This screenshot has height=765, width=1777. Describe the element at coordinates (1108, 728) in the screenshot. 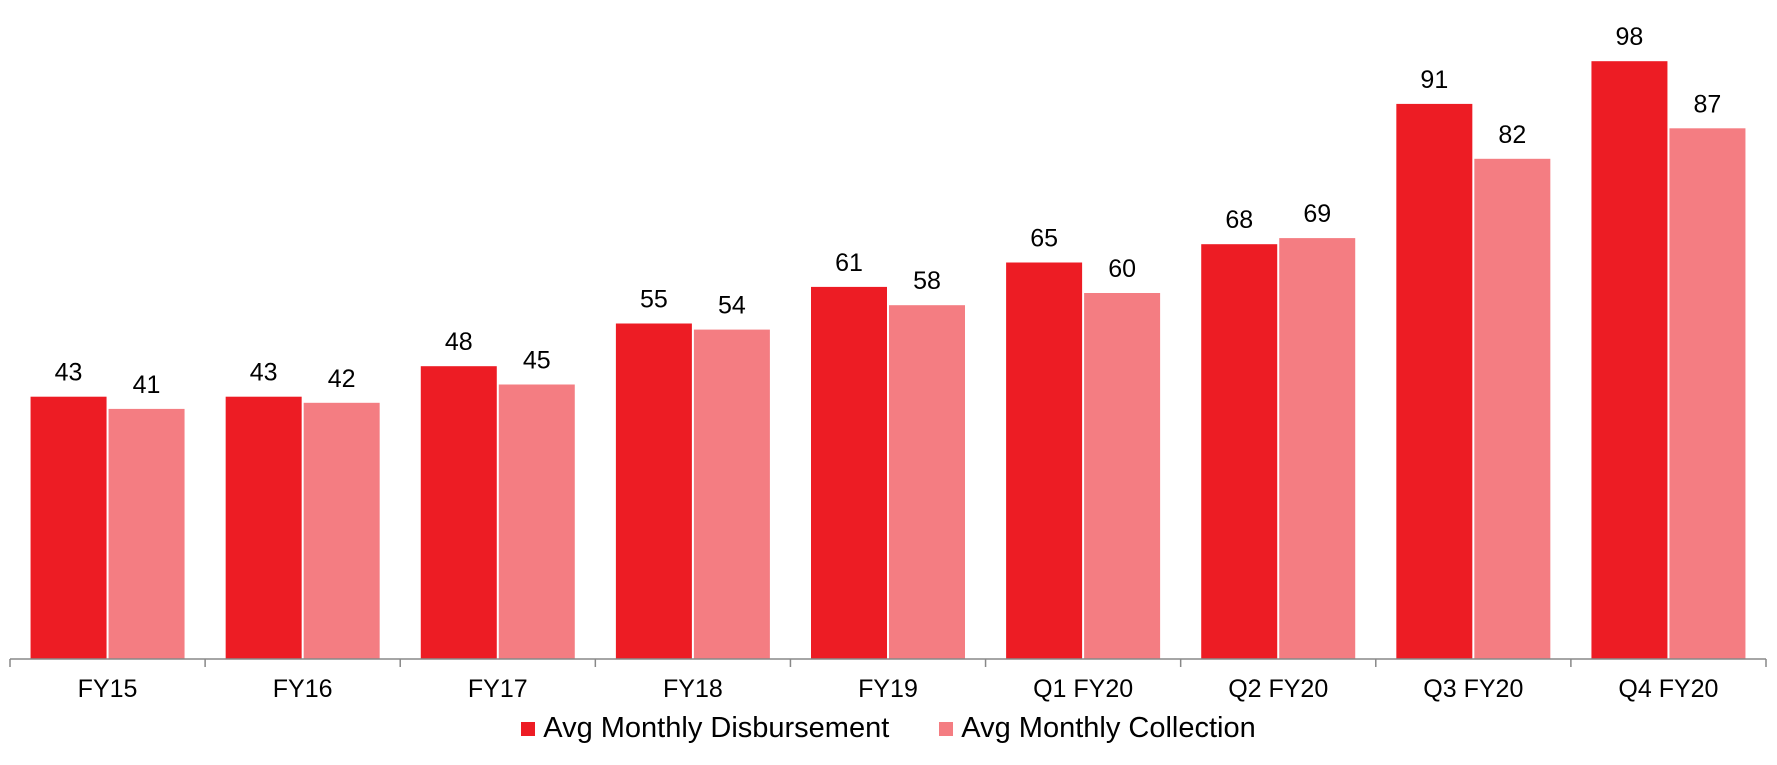

I see `legend-label-collection: Avg Monthly Collection` at that location.